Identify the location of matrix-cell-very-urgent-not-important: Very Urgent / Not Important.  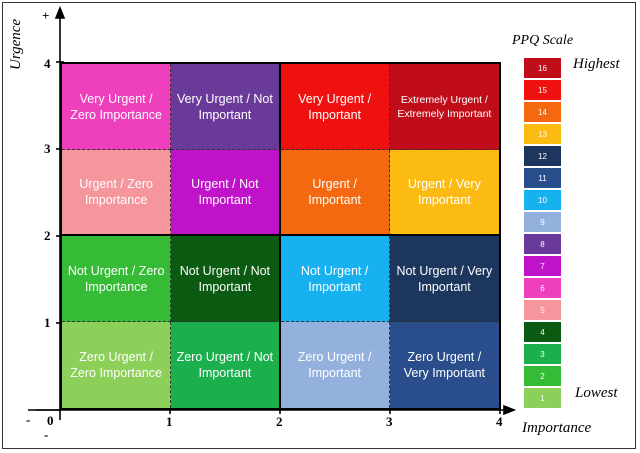
(226, 107).